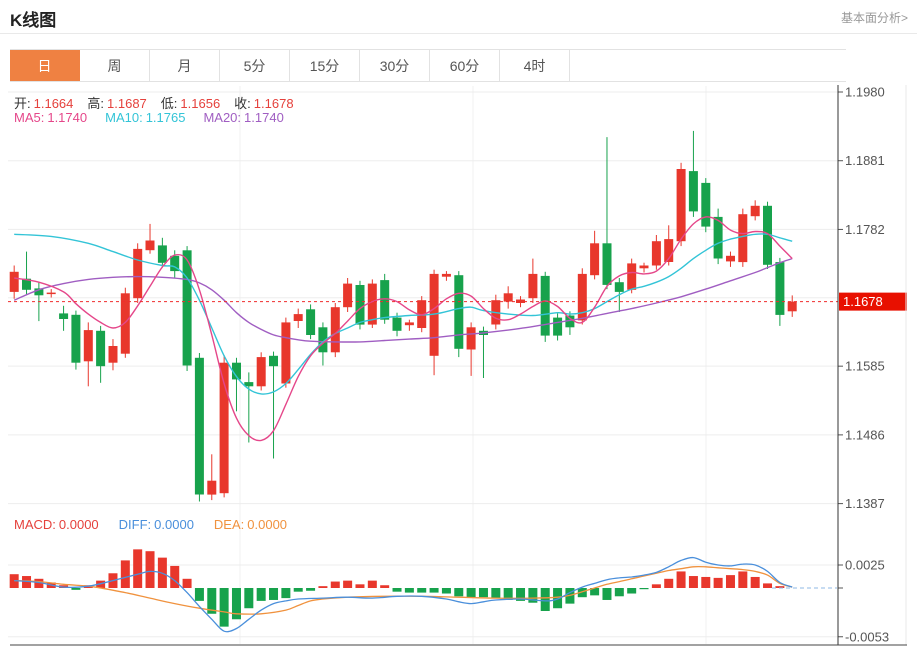 This screenshot has height=647, width=917. What do you see at coordinates (45, 65) in the screenshot?
I see `tab-item-0: 日` at bounding box center [45, 65].